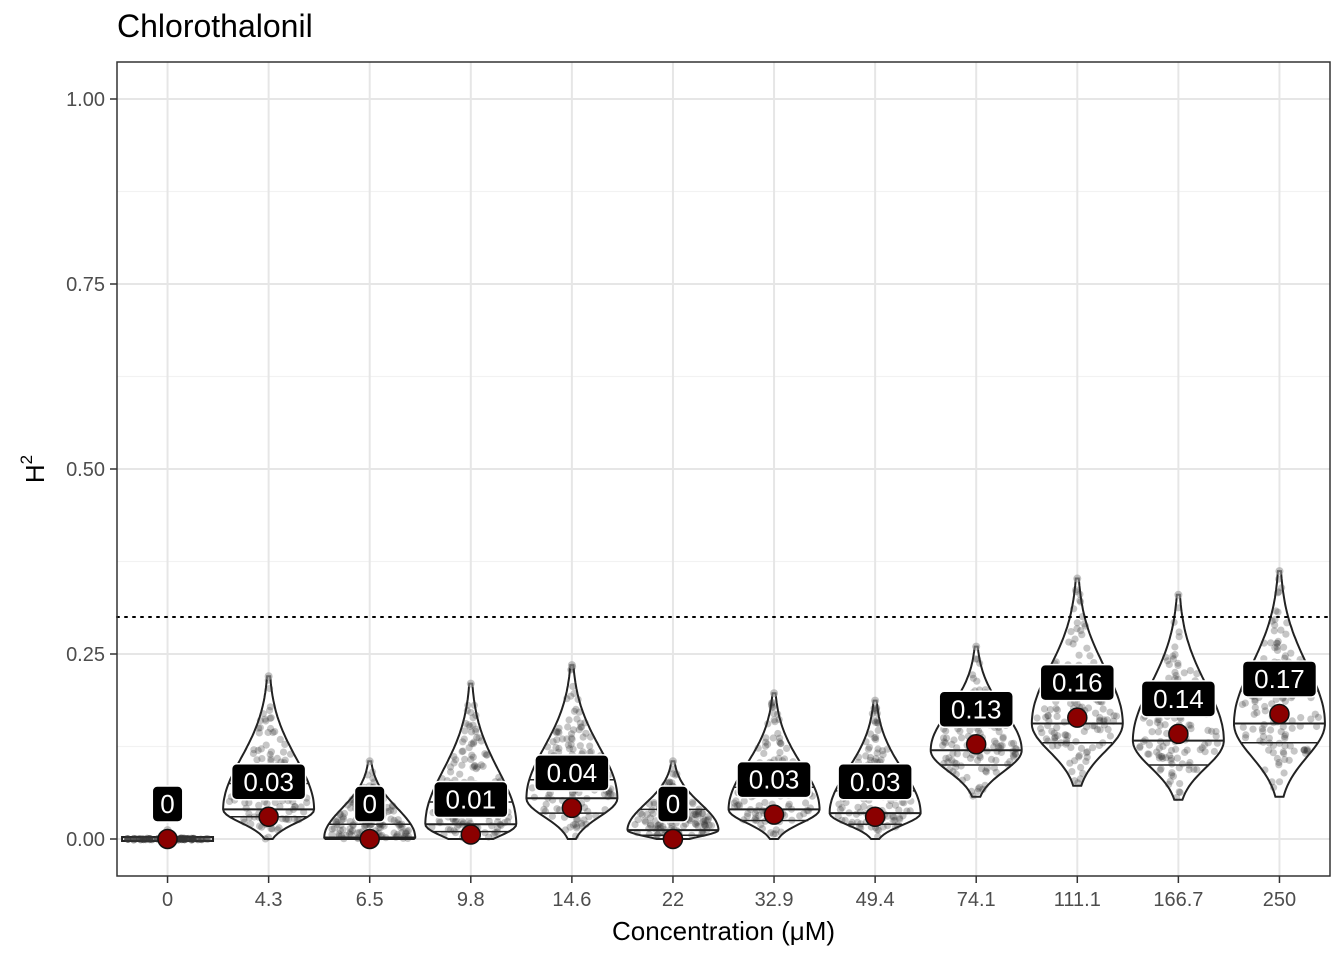 The image size is (1344, 960). Describe the element at coordinates (167, 900) in the screenshot. I see `x-tick-label: 0` at that location.